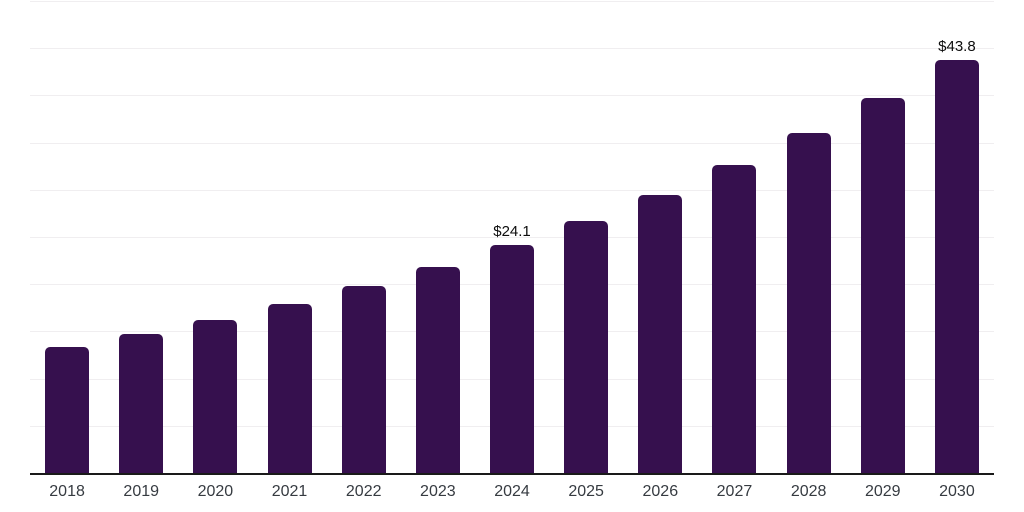  Describe the element at coordinates (67, 491) in the screenshot. I see `x-tick-label-2018: 2018` at that location.